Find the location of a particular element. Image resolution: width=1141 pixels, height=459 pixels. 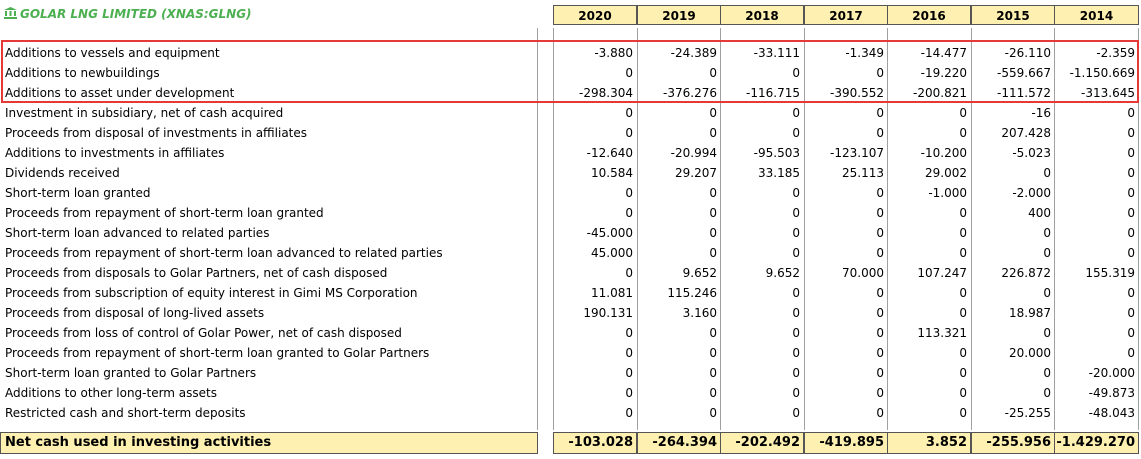

value-cell-2015: -25.255 is located at coordinates (1027, 413).